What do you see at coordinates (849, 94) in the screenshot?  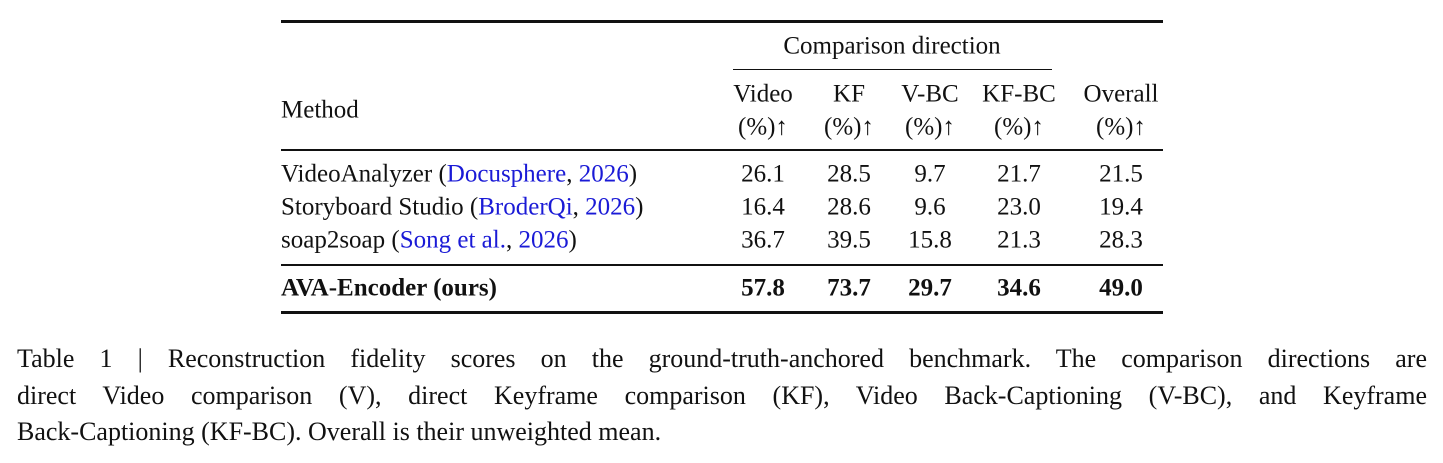 I see `column-header: KF` at bounding box center [849, 94].